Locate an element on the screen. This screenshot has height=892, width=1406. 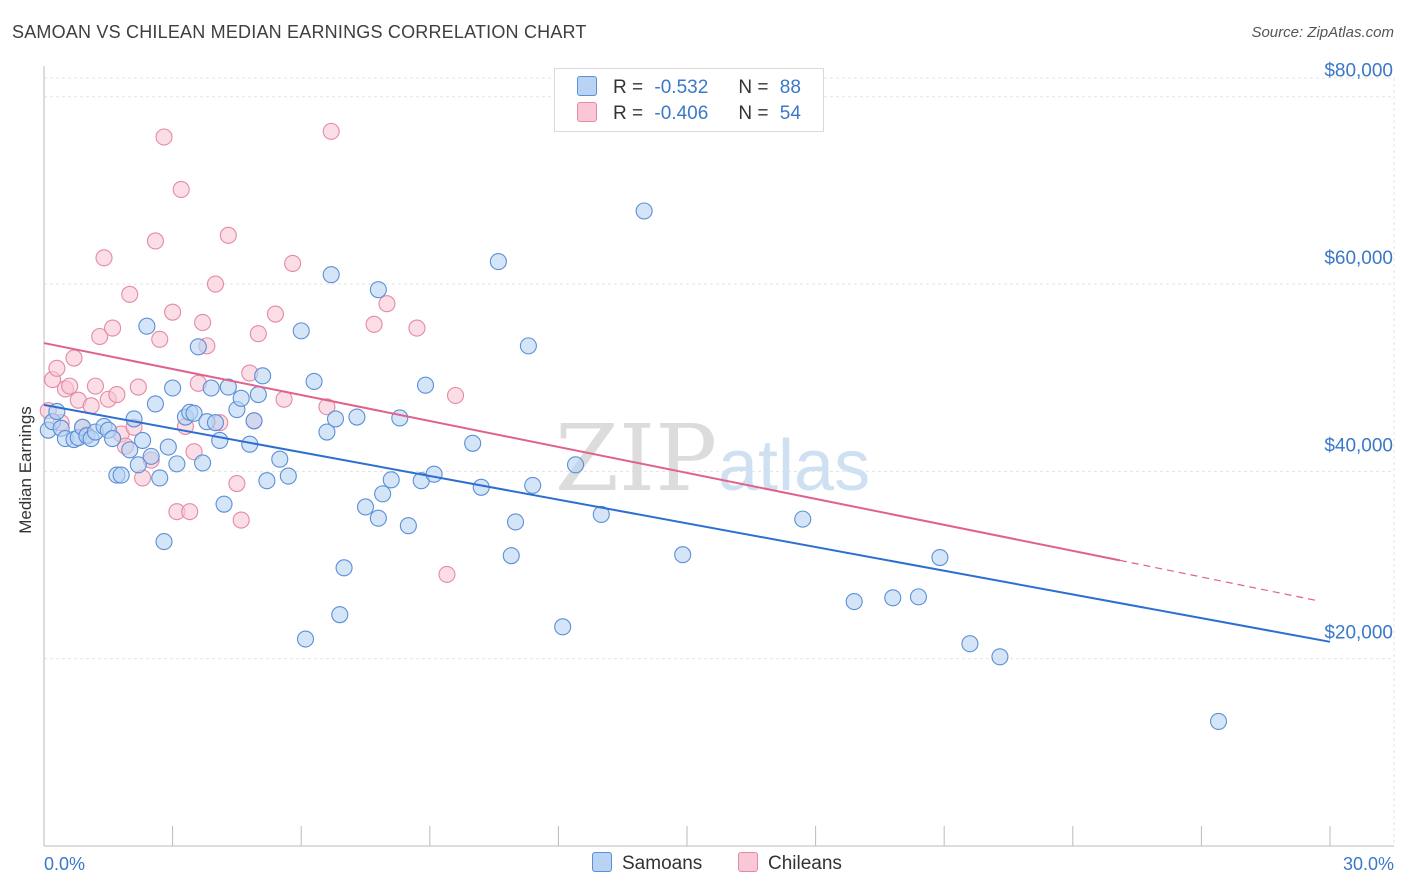
samoans-r-value: -0.532 is located at coordinates (681, 87).